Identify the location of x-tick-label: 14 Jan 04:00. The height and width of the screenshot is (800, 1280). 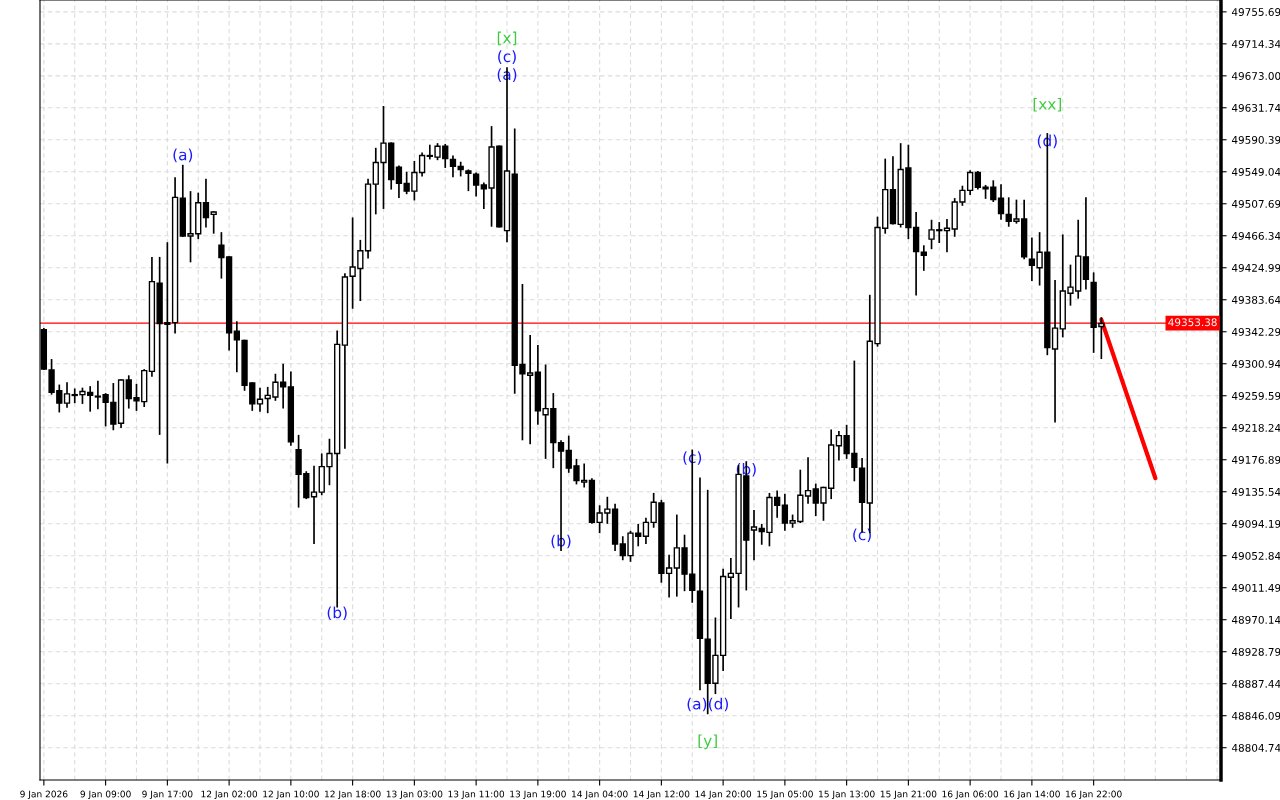
(600, 795).